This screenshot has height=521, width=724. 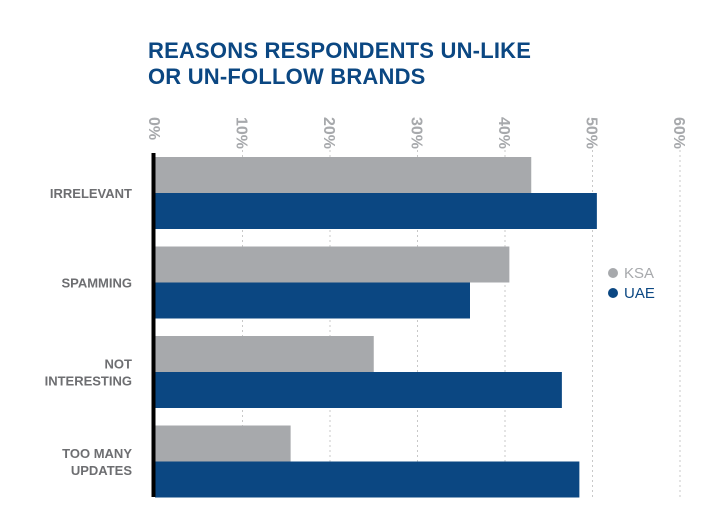 What do you see at coordinates (101, 470) in the screenshot?
I see `category-label: UPDATES` at bounding box center [101, 470].